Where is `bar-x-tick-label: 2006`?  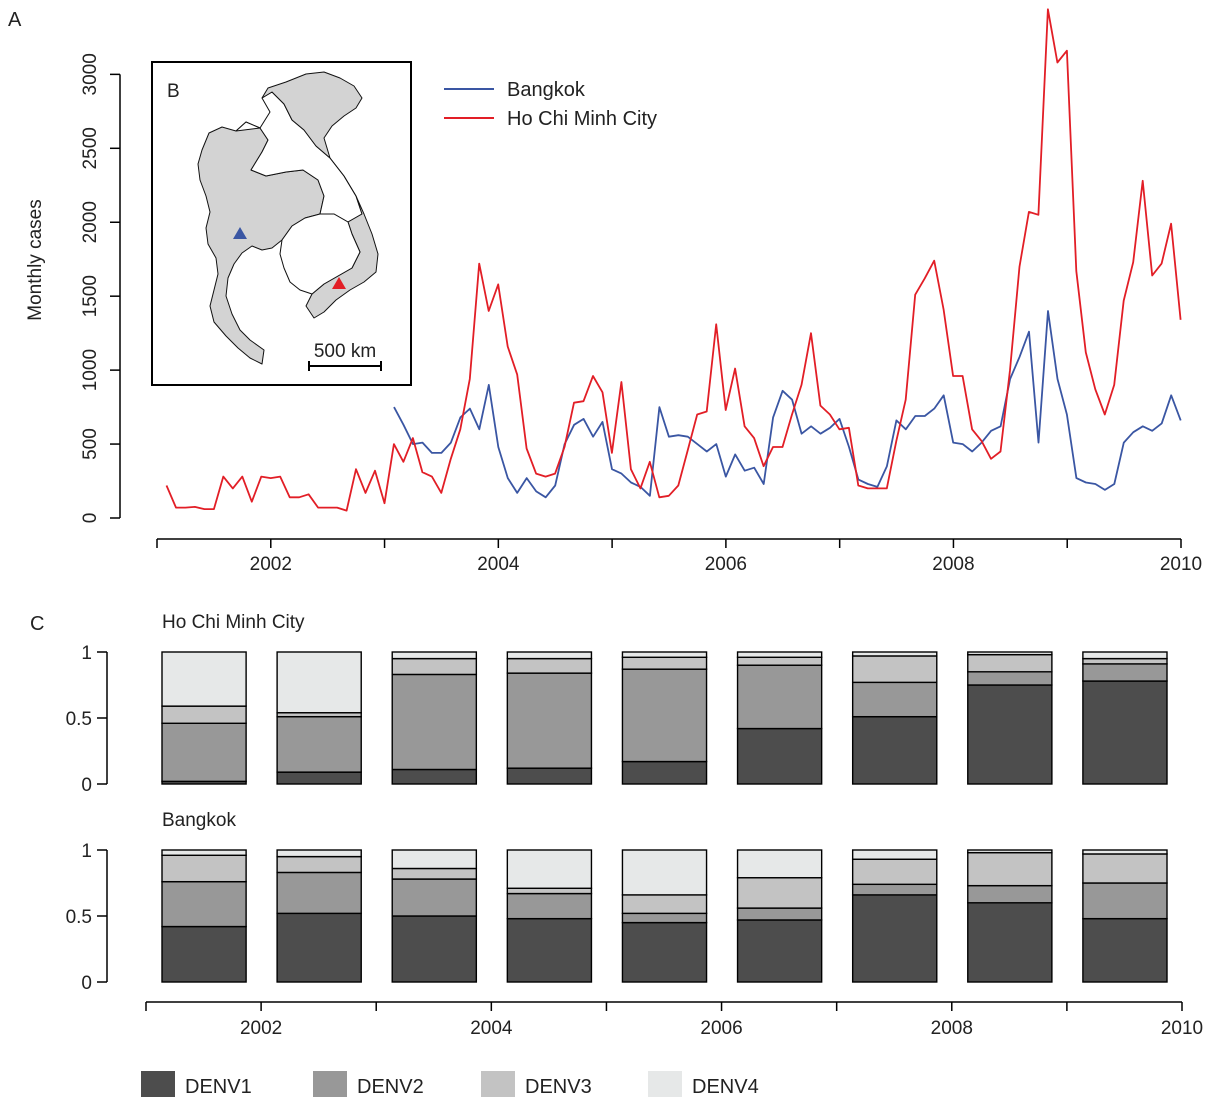
bar-x-tick-label: 2006 is located at coordinates (721, 1028).